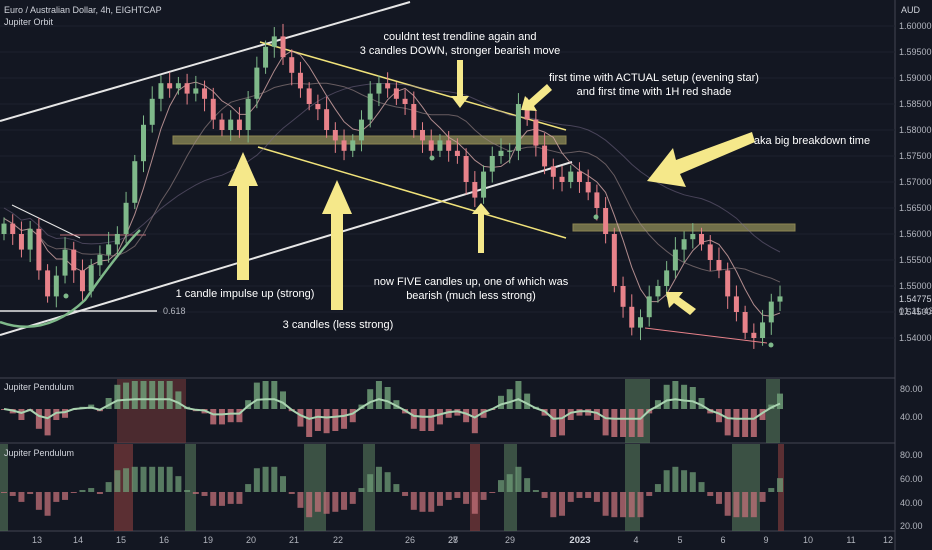 The height and width of the screenshot is (550, 932). Describe the element at coordinates (369, 140) in the screenshot. I see `resistance-zone` at that location.